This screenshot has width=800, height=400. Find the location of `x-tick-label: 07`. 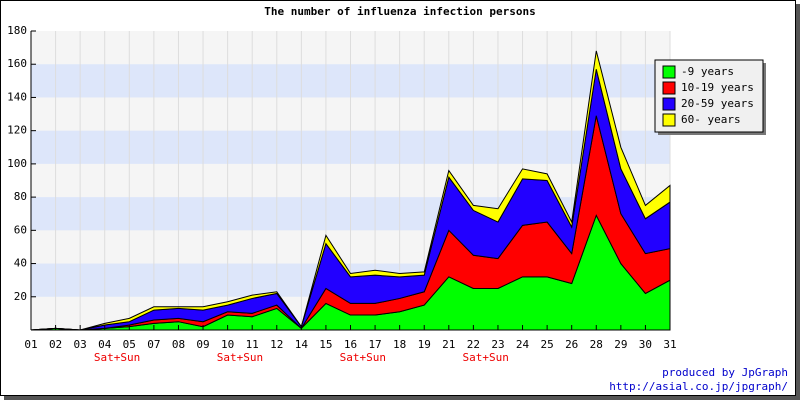

x-tick-label: 07 is located at coordinates (153, 344).